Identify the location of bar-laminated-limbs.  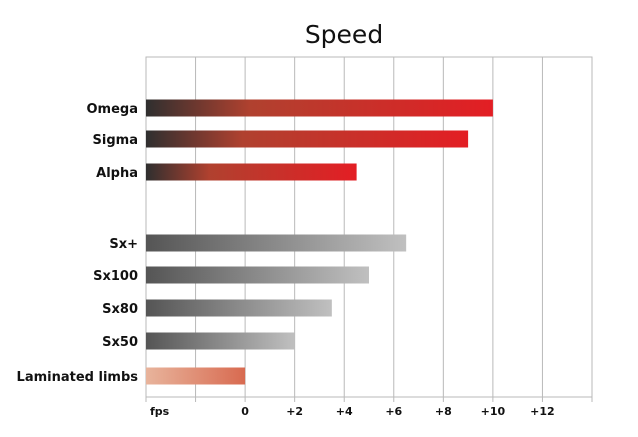
(196, 376).